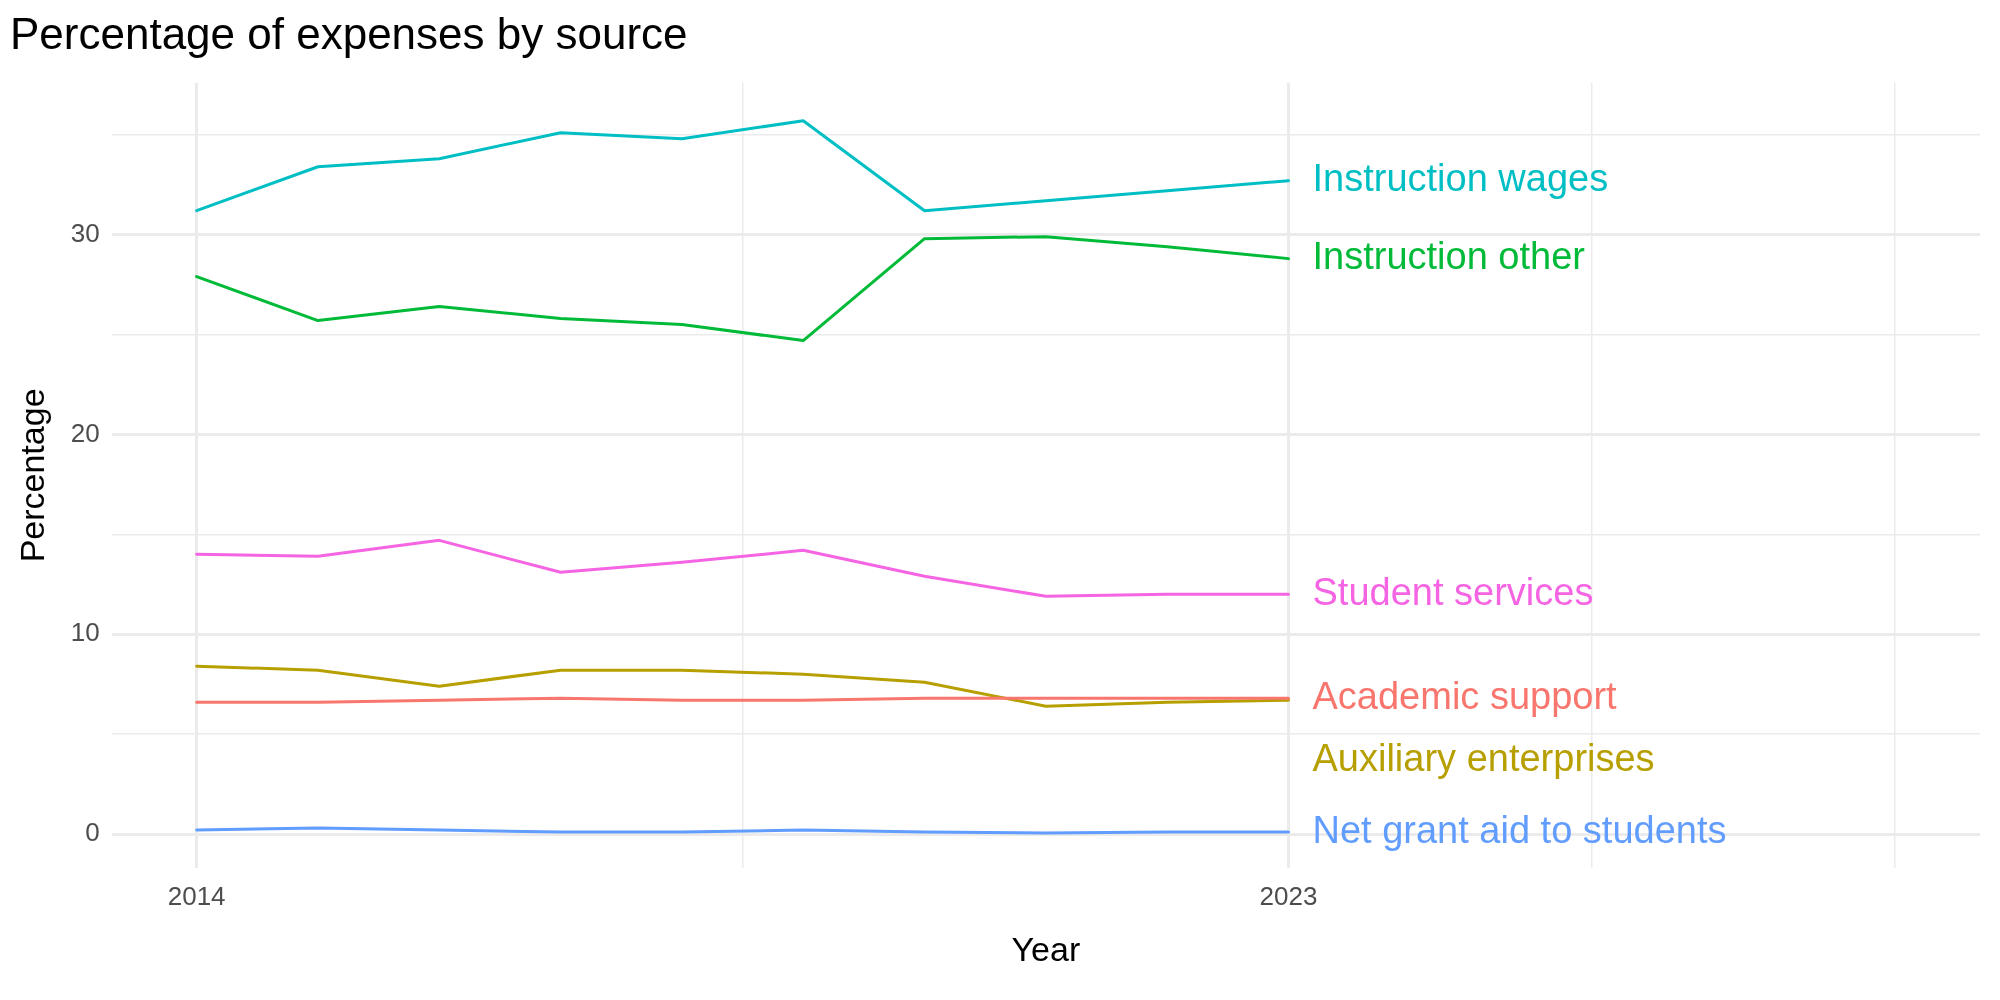  Describe the element at coordinates (1449, 256) in the screenshot. I see `series-label: Instruction other` at that location.